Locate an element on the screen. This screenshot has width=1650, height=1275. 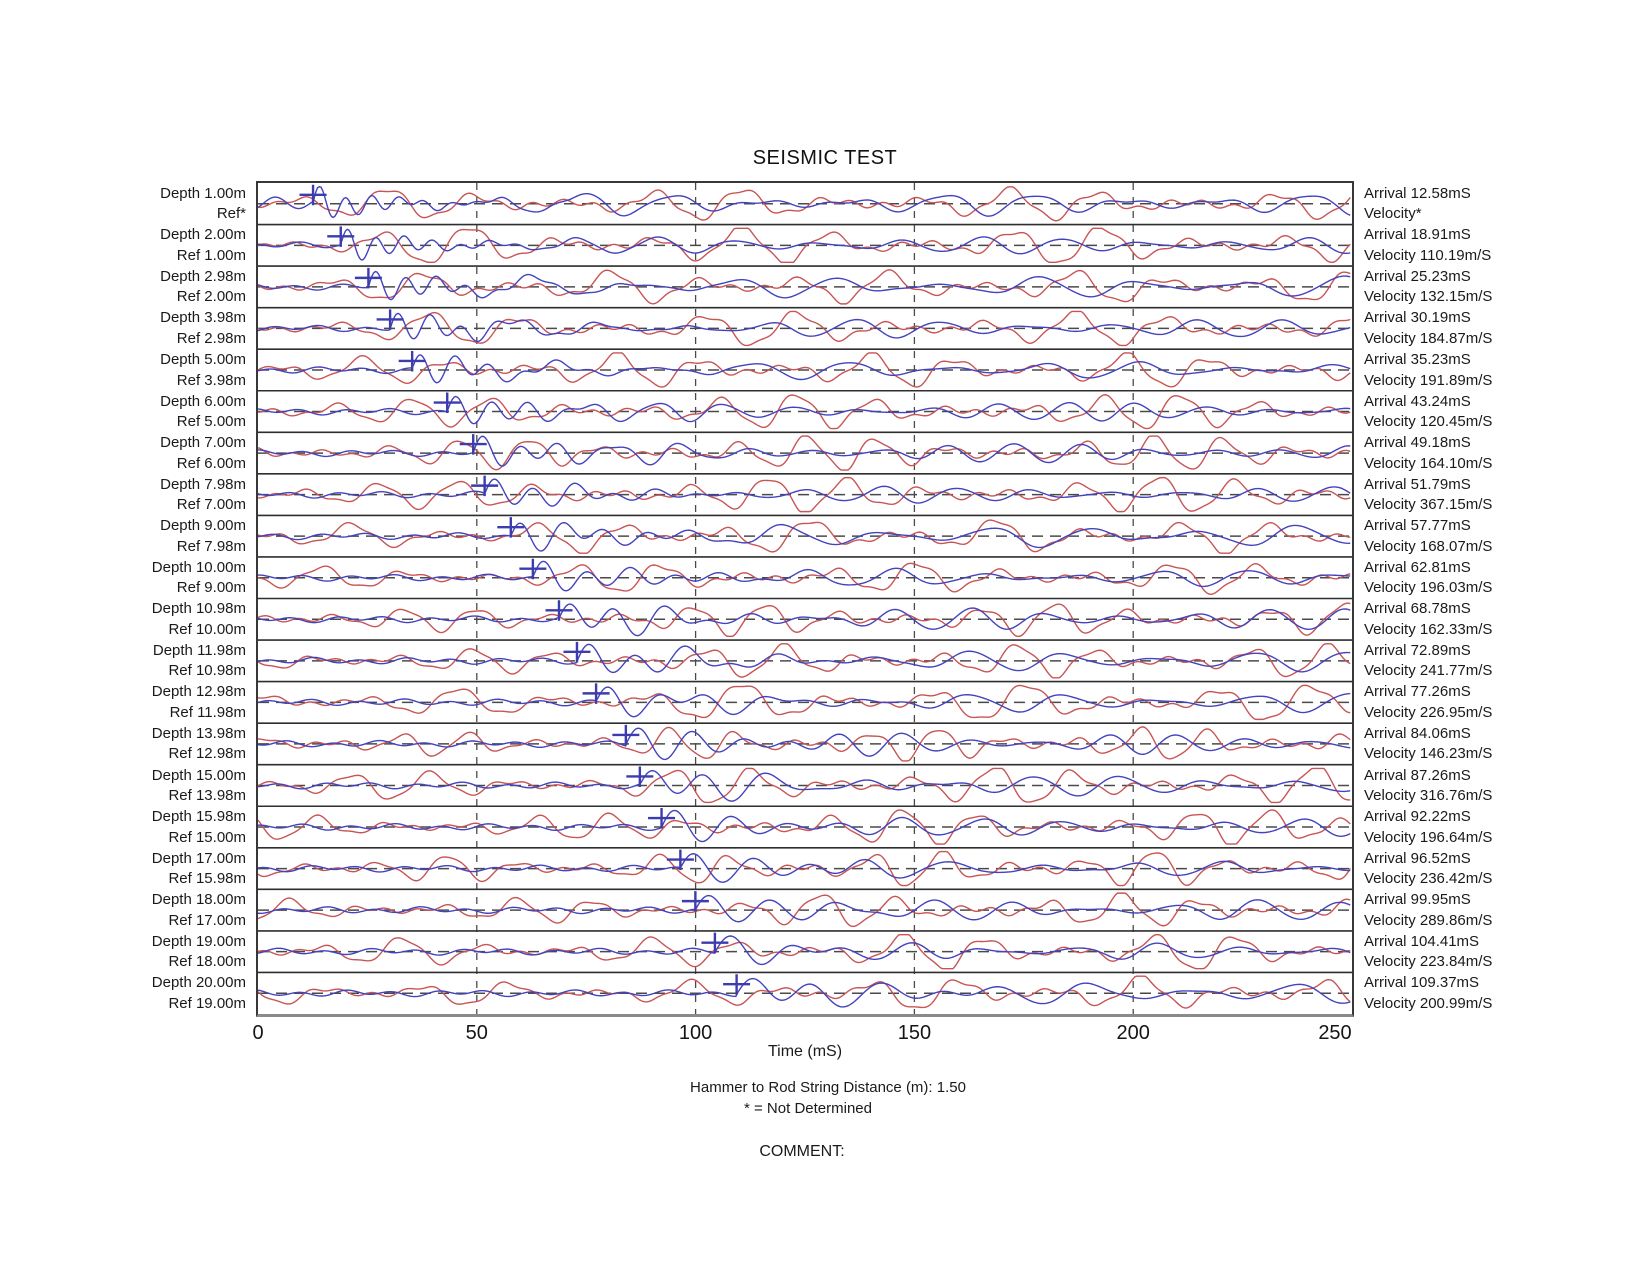
velocity-label: Velocity 223.84m/S is located at coordinates (1428, 962).